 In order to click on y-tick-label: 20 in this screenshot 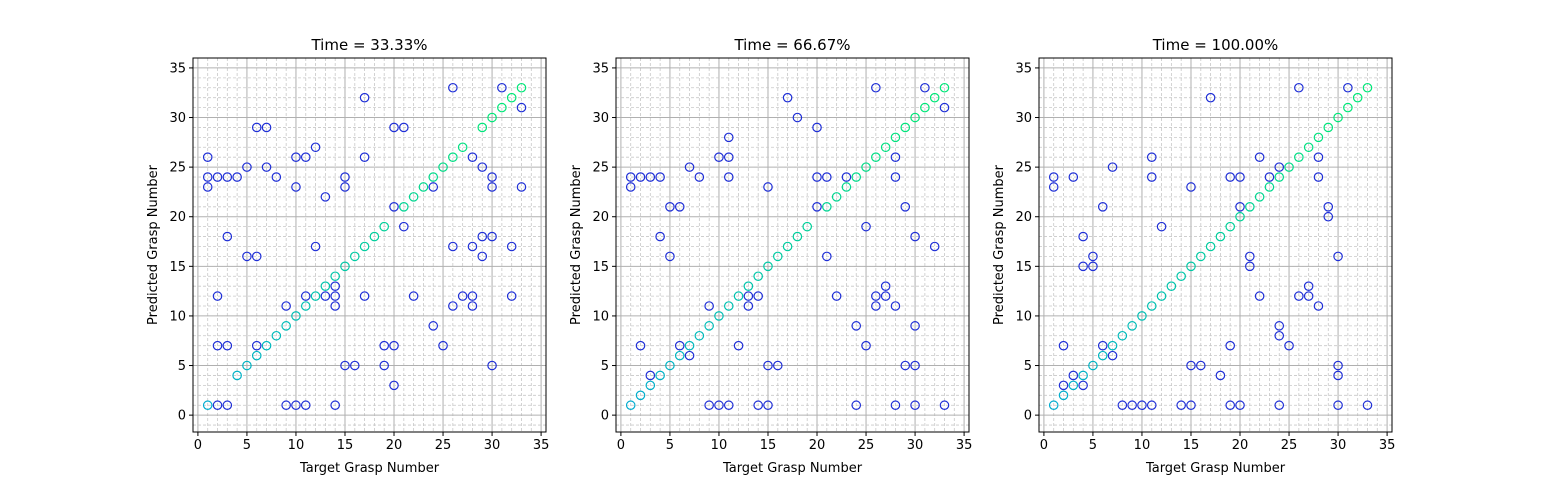, I will do `click(177, 217)`.